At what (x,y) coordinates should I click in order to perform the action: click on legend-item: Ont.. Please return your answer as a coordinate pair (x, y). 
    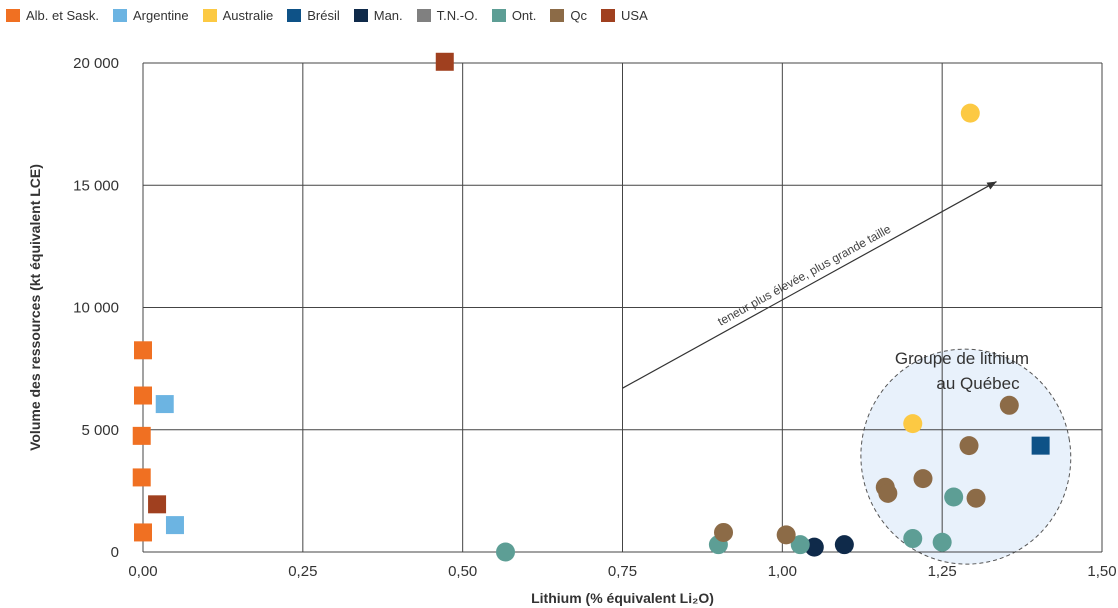
    Looking at the image, I should click on (514, 15).